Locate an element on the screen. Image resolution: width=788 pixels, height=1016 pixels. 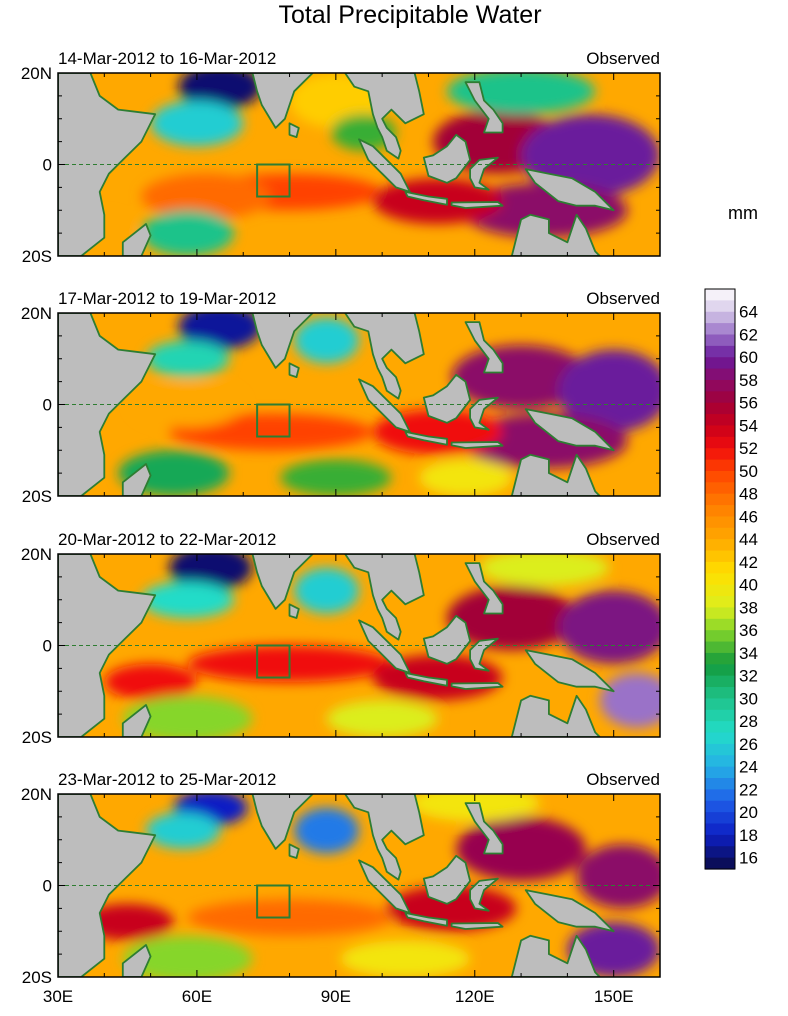
panel-period-label: 20-Mar-2012 to 22-Mar-2012 is located at coordinates (167, 539).